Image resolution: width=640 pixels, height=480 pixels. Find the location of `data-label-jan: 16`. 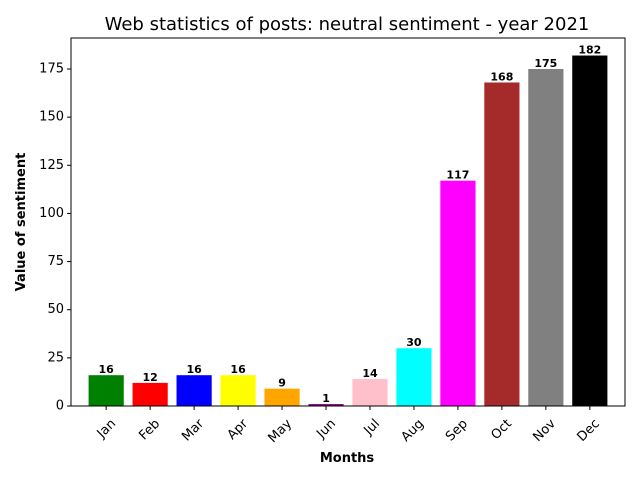

data-label-jan: 16 is located at coordinates (107, 369).